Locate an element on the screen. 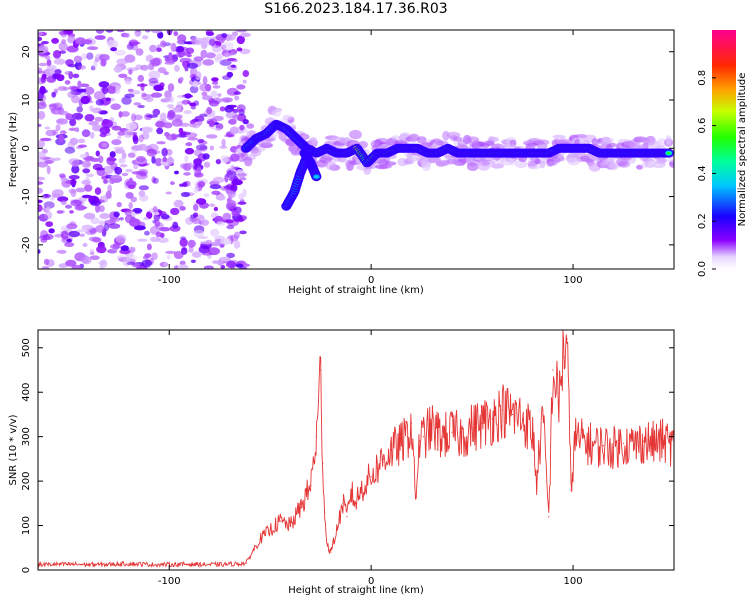  y-axis-label: SNR (10 * v/v) is located at coordinates (13, 449).